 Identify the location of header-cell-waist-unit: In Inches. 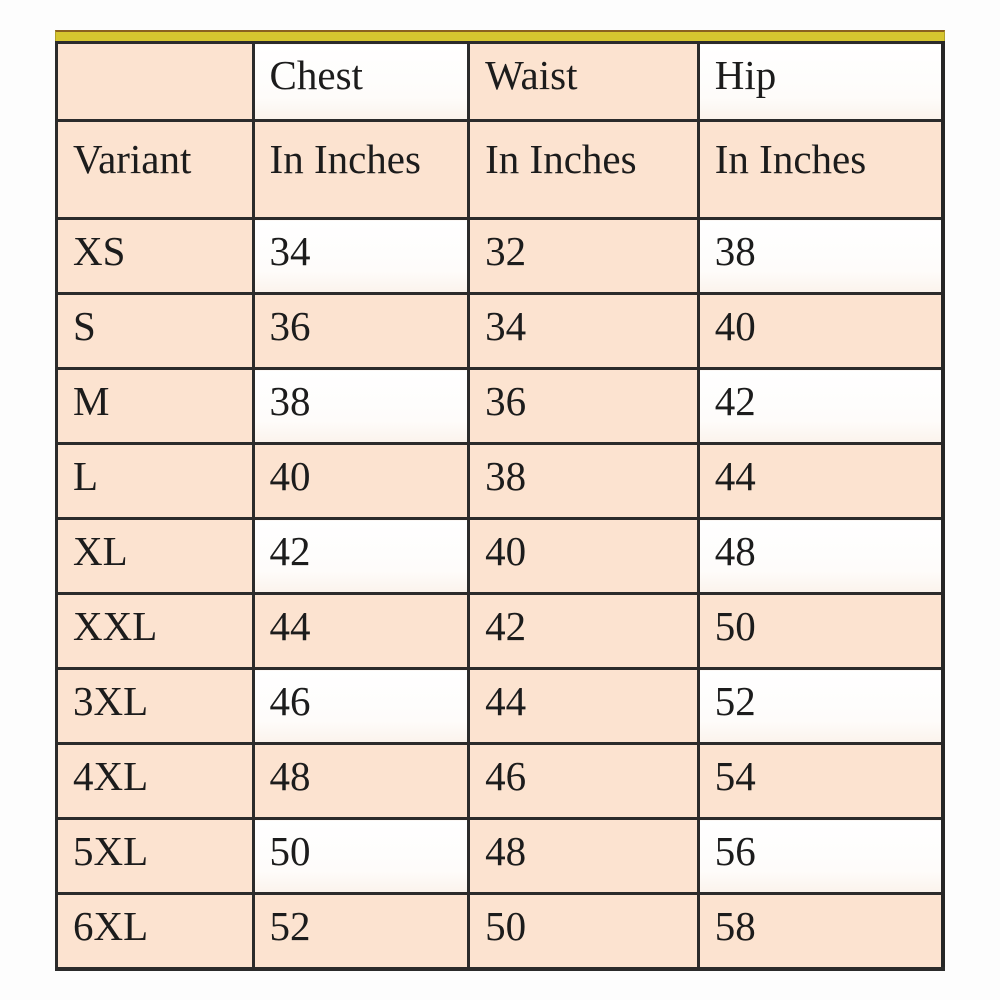
(583, 169).